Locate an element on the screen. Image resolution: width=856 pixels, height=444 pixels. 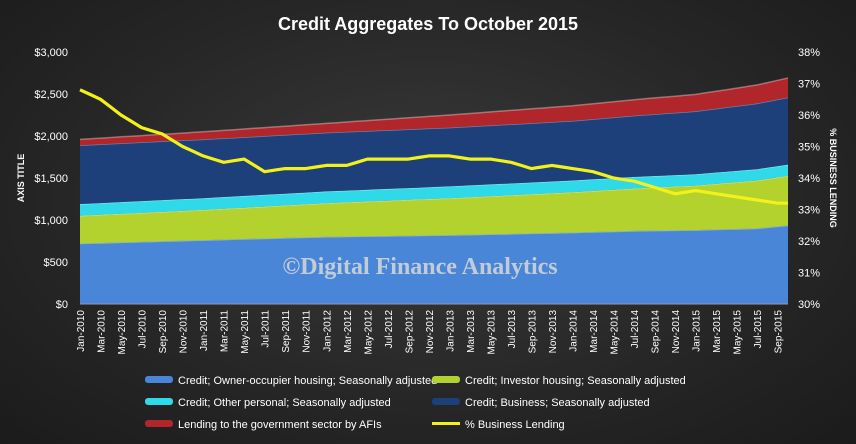
x-tick-label: Mar-2010 is located at coordinates (102, 331).